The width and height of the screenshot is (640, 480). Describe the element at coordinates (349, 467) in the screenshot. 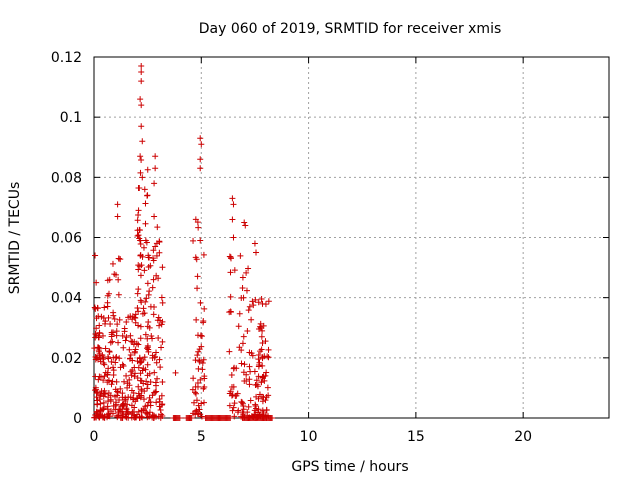

I see `x-axis-label: GPS time / hours` at that location.